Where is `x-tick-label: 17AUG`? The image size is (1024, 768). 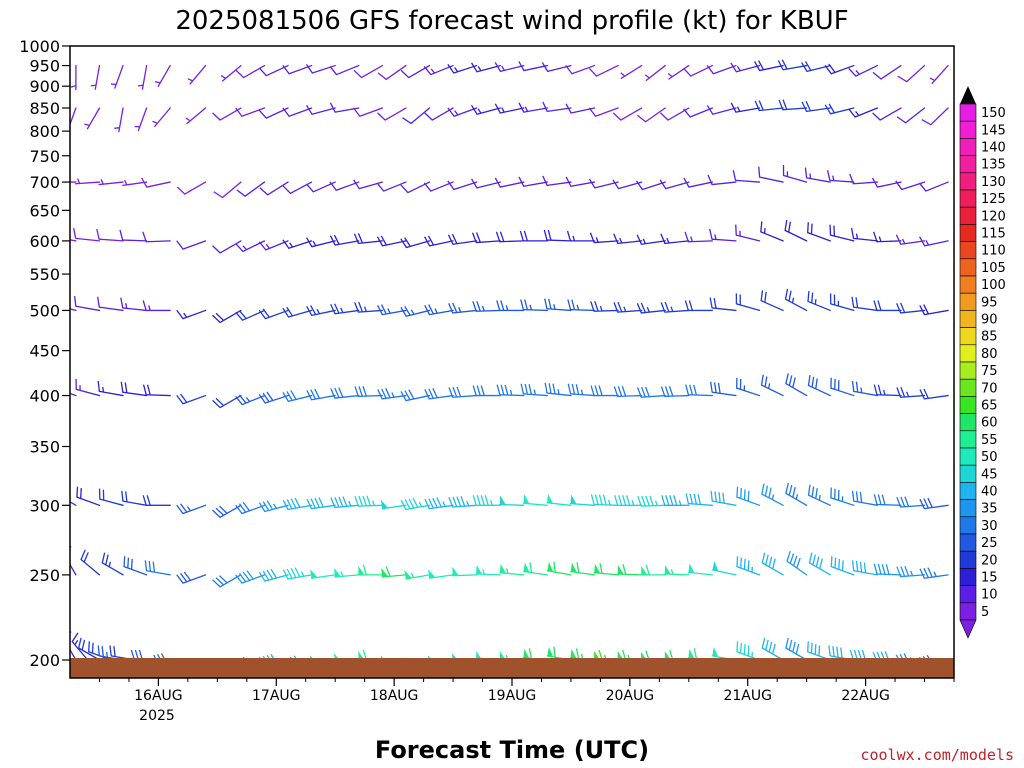 x-tick-label: 17AUG is located at coordinates (276, 696).